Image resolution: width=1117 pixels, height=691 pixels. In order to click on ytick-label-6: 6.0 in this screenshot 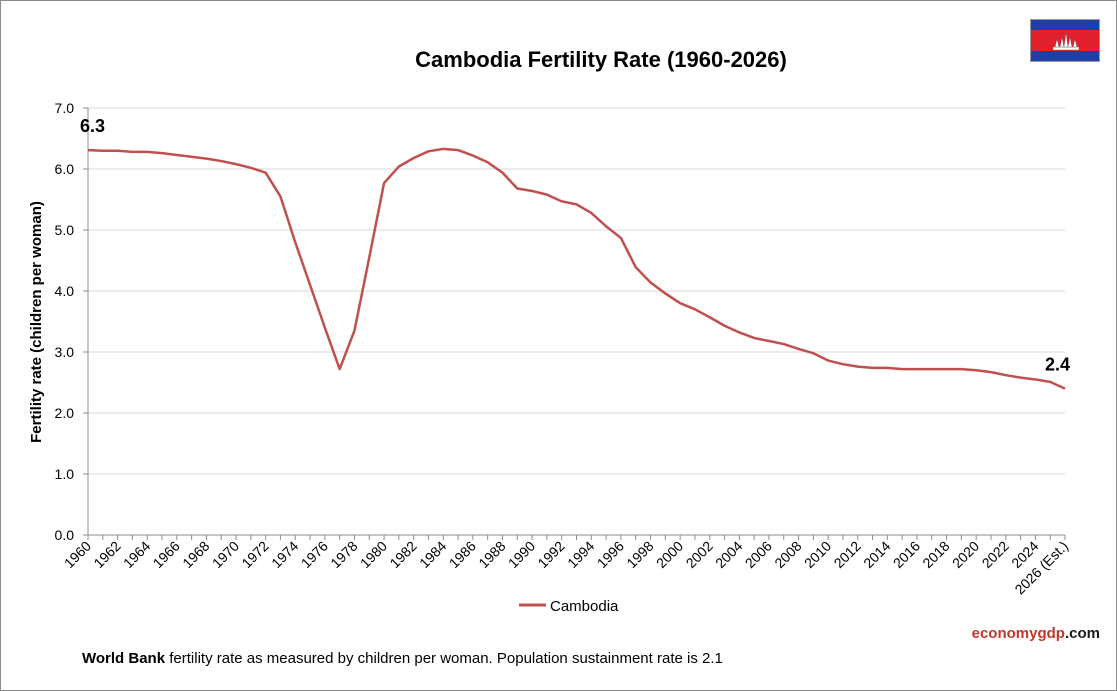, I will do `click(65, 169)`.